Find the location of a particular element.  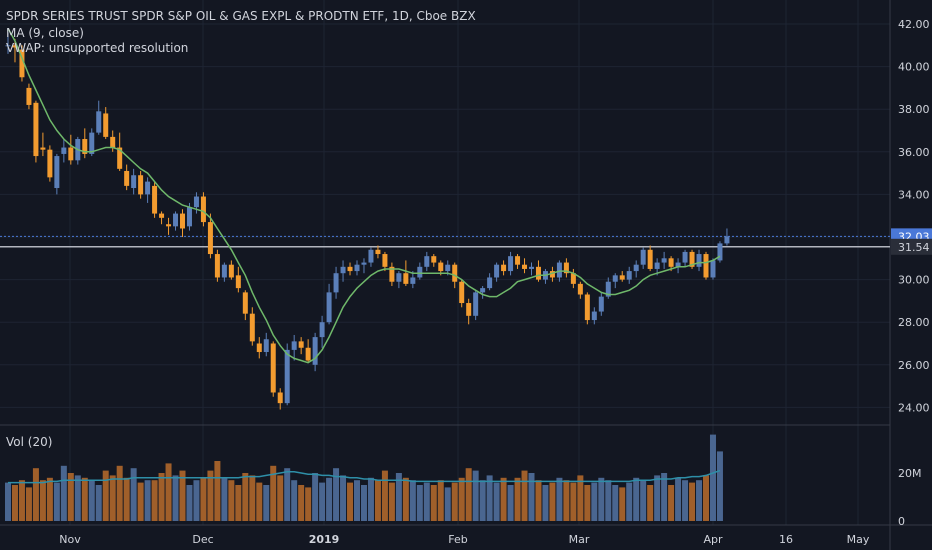

volume-legend: Vol (20) is located at coordinates (29, 442).